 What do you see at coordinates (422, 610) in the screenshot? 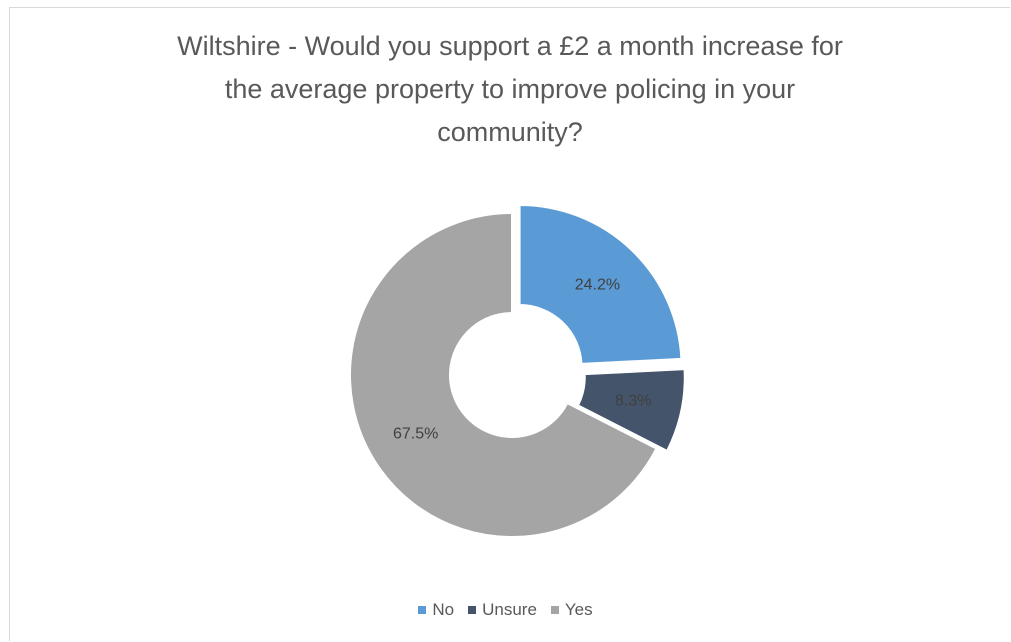
I see `legend-swatch-no` at bounding box center [422, 610].